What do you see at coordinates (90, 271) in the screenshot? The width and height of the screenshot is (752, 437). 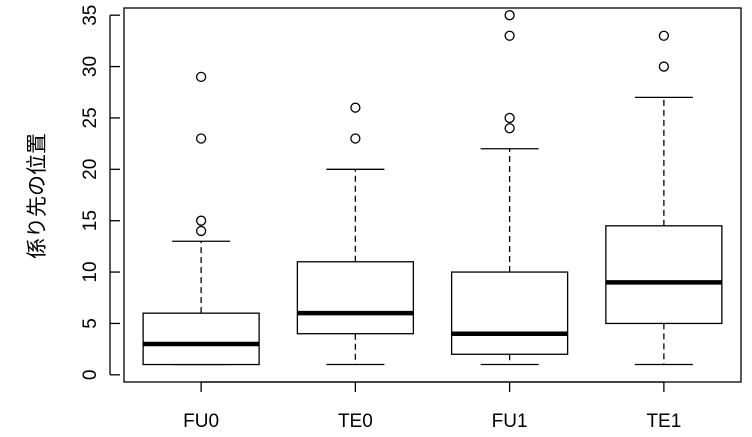 I see `y-tick-label: 10` at bounding box center [90, 271].